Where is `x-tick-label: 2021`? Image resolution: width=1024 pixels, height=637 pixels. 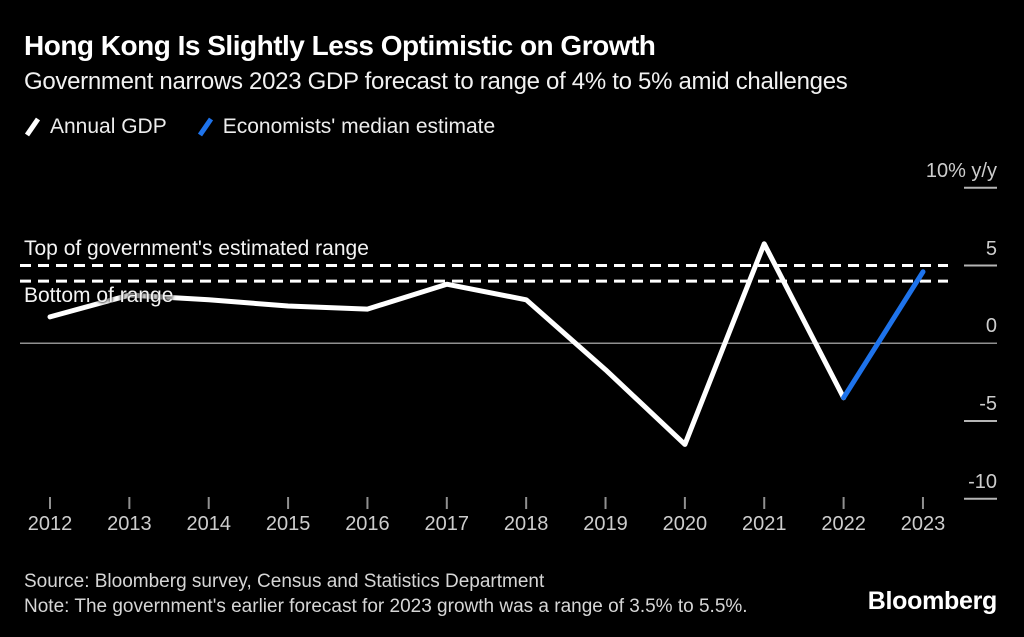
x-tick-label: 2021 is located at coordinates (764, 524).